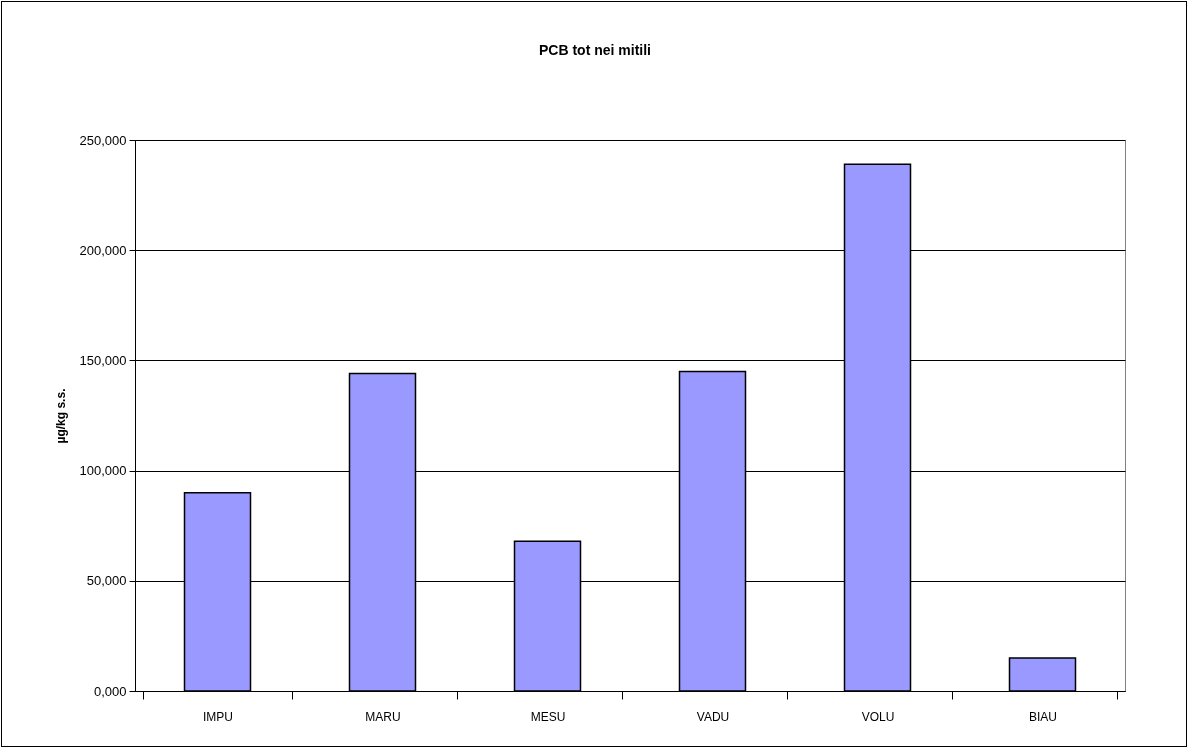  Describe the element at coordinates (103, 250) in the screenshot. I see `y-tick-label: 200,000` at that location.